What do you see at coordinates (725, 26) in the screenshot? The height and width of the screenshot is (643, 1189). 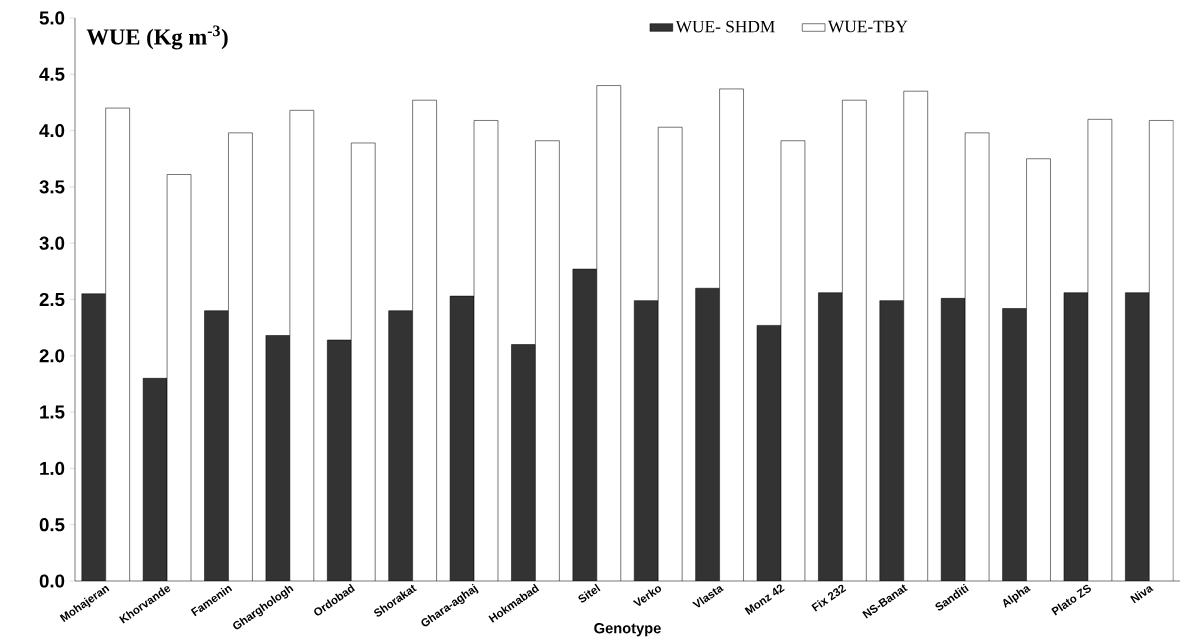 I see `legend-label: WUE- SHDM` at bounding box center [725, 26].